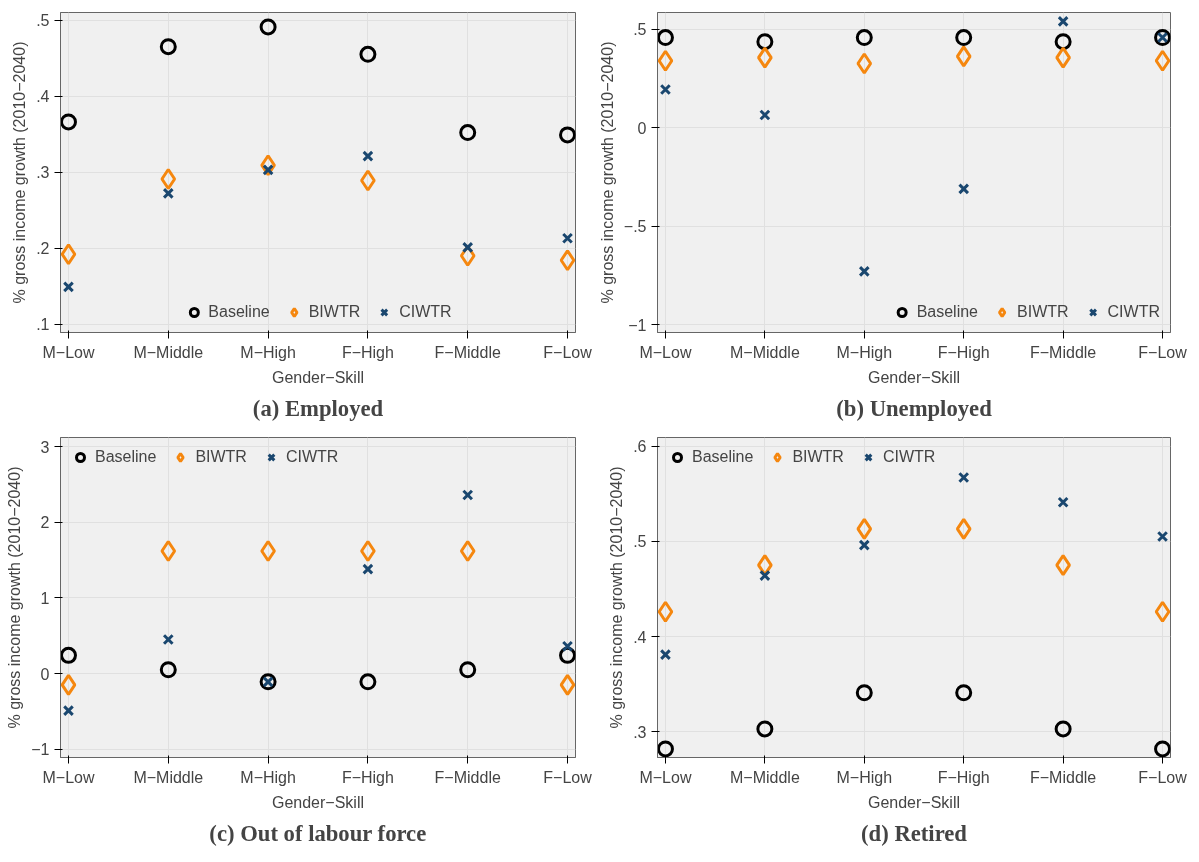 The height and width of the screenshot is (862, 1199). I want to click on y-tick-label: 3, so click(45, 447).